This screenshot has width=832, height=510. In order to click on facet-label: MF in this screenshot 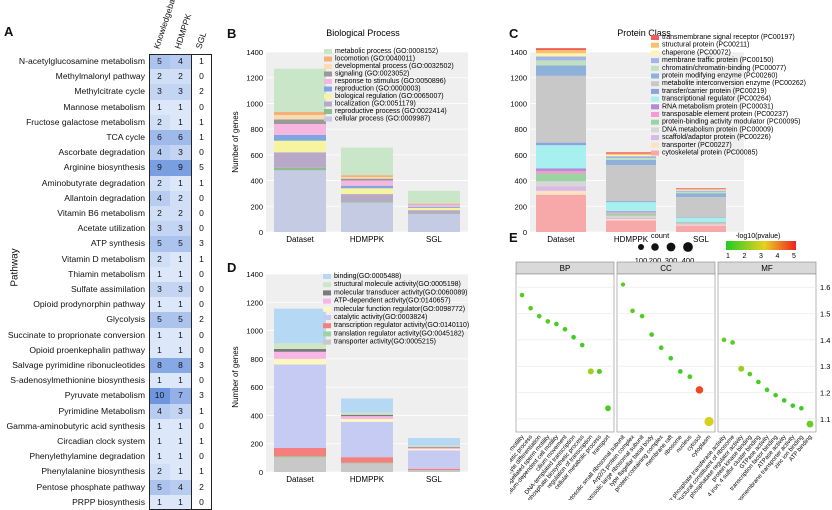, I will do `click(767, 268)`.